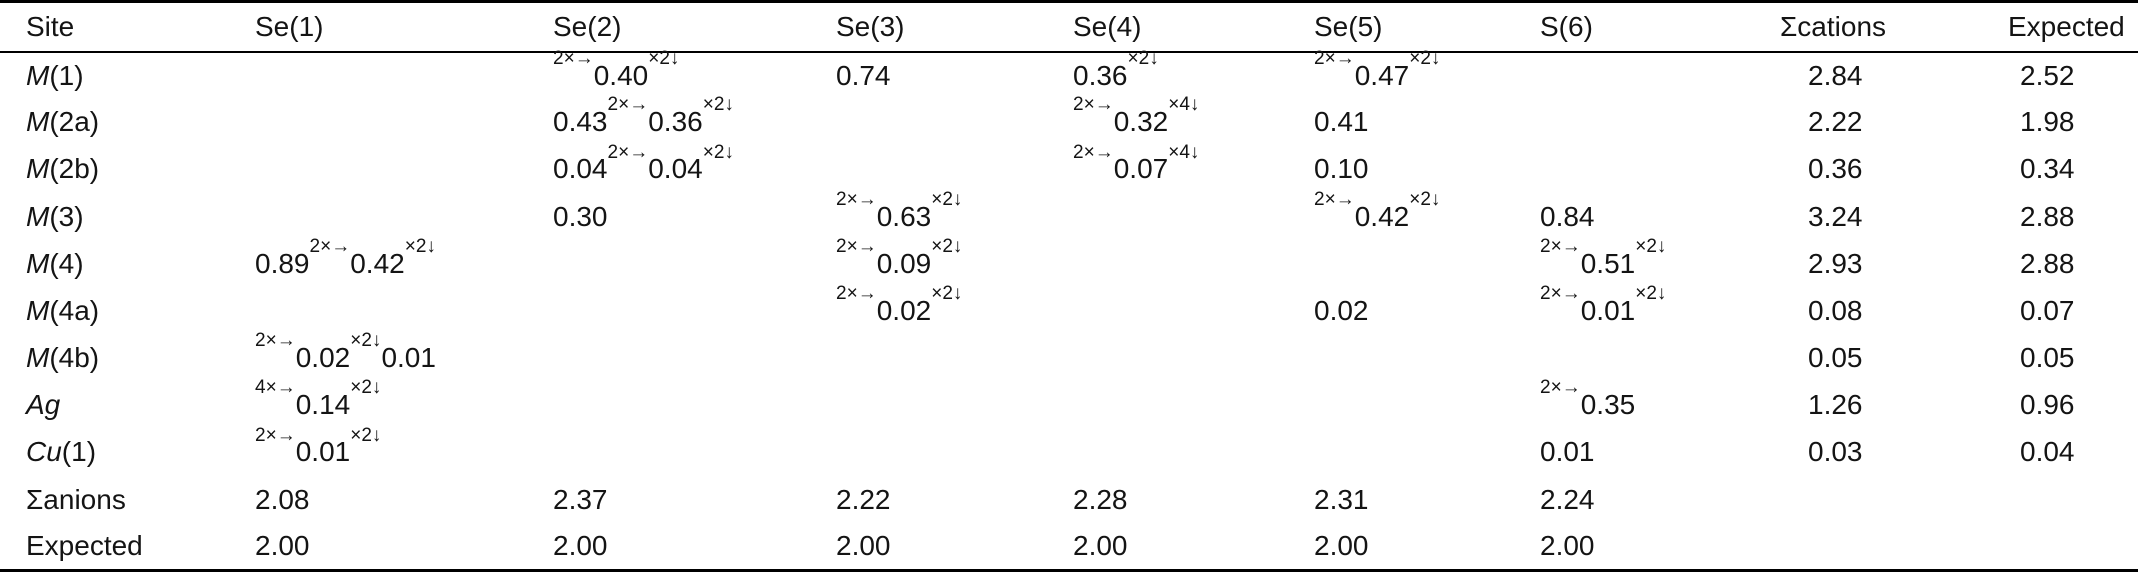 This screenshot has width=2138, height=572. What do you see at coordinates (66, 216) in the screenshot?
I see `value-text: (3)` at bounding box center [66, 216].